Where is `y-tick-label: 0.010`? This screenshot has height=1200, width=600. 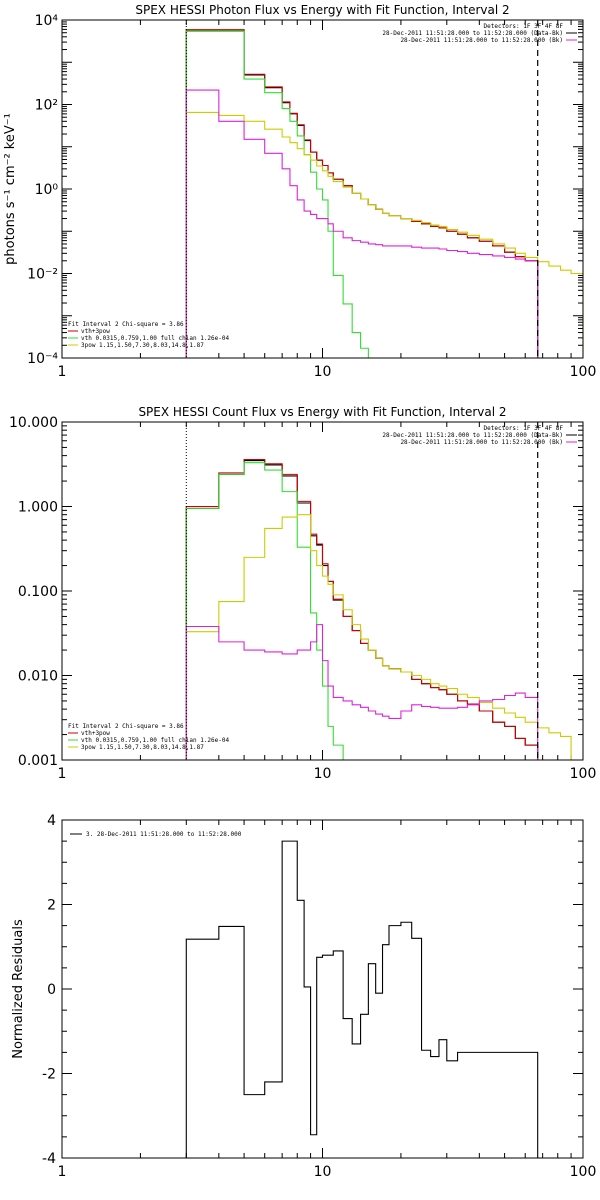 y-tick-label: 0.010 is located at coordinates (38, 677).